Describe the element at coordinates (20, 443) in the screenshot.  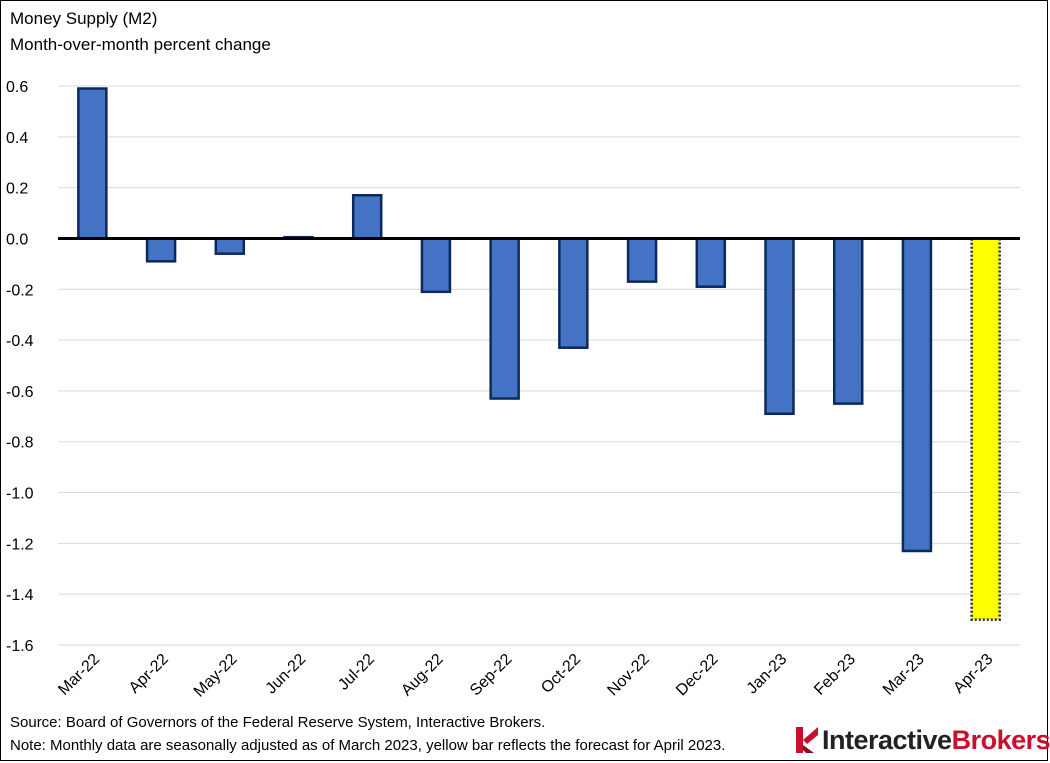
I see `y-tick-label: -0.8` at that location.